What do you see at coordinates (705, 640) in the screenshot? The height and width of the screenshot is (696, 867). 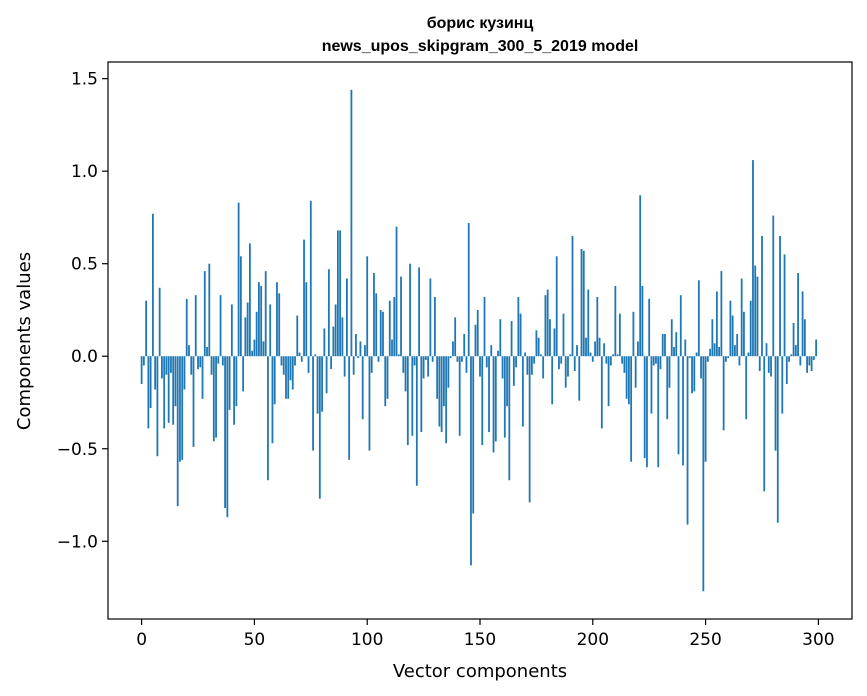 I see `x-tick-label: 250` at bounding box center [705, 640].